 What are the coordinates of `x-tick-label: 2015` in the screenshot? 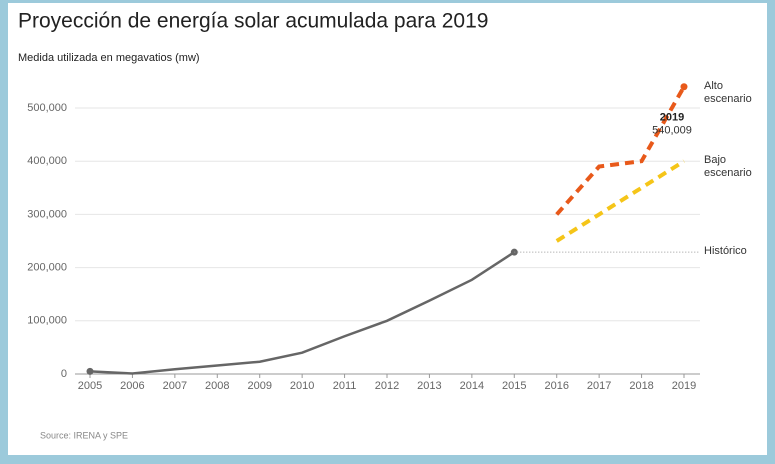 It's located at (514, 386).